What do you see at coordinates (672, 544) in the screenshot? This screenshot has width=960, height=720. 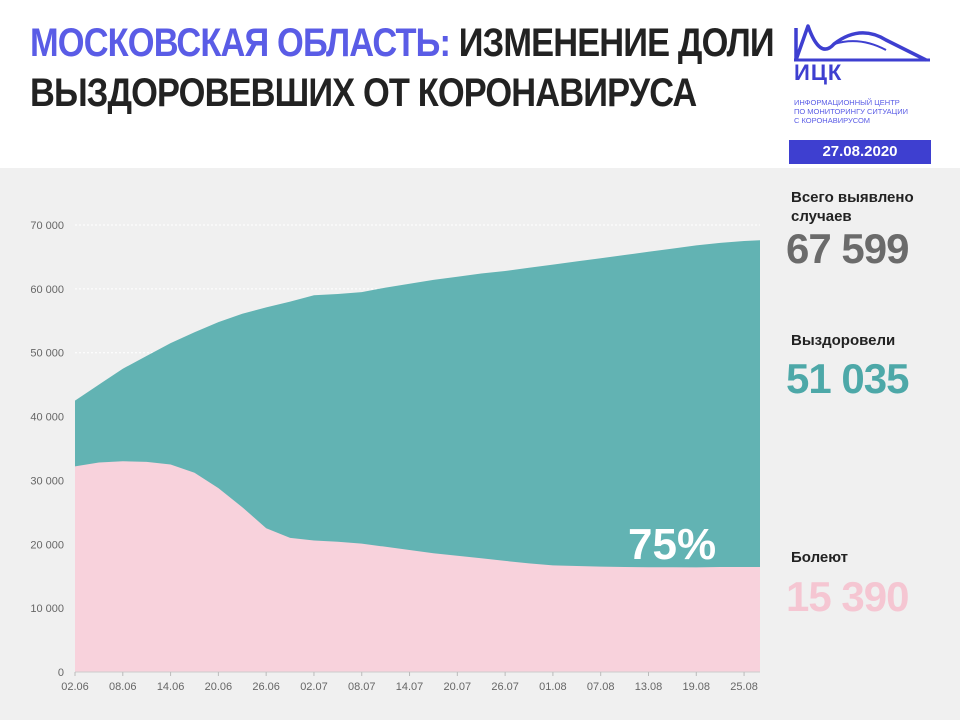 I see `recovered-share-label: 75%` at bounding box center [672, 544].